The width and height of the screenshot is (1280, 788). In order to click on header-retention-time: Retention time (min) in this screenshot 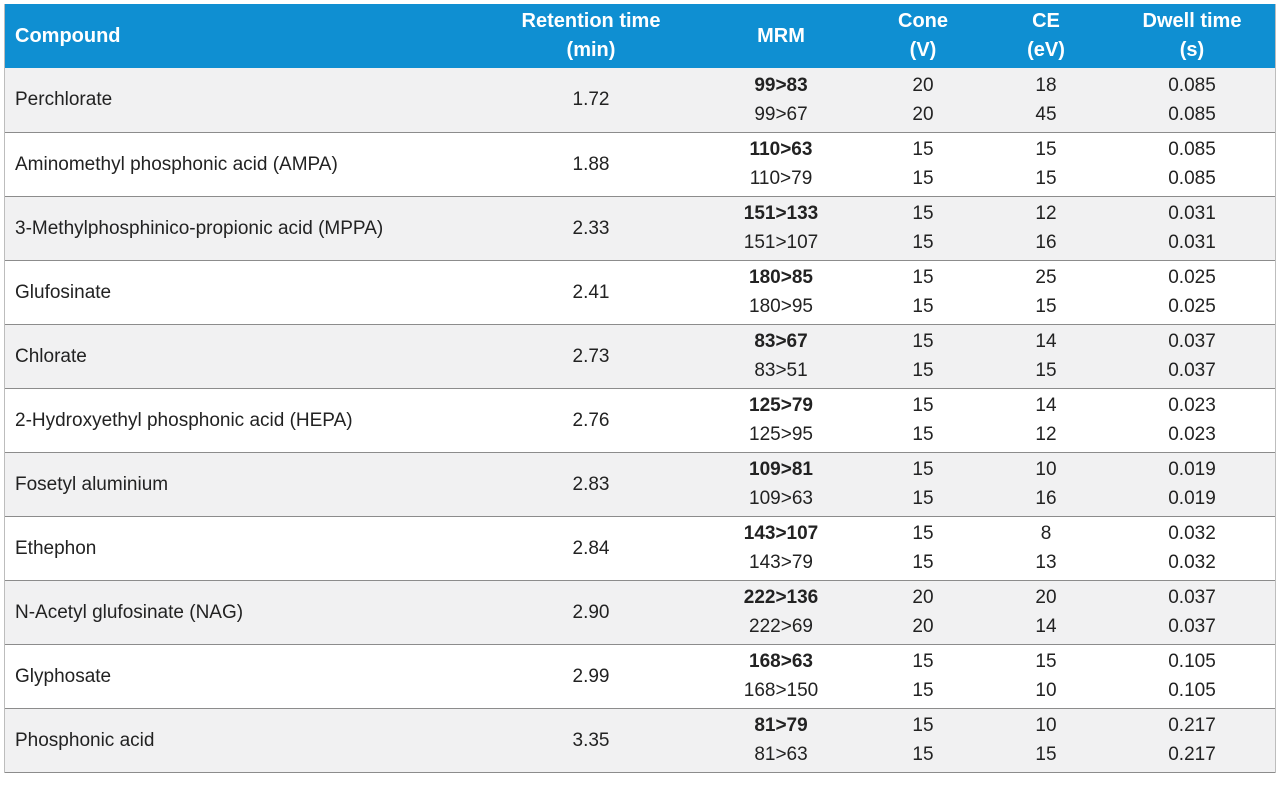, I will do `click(591, 36)`.